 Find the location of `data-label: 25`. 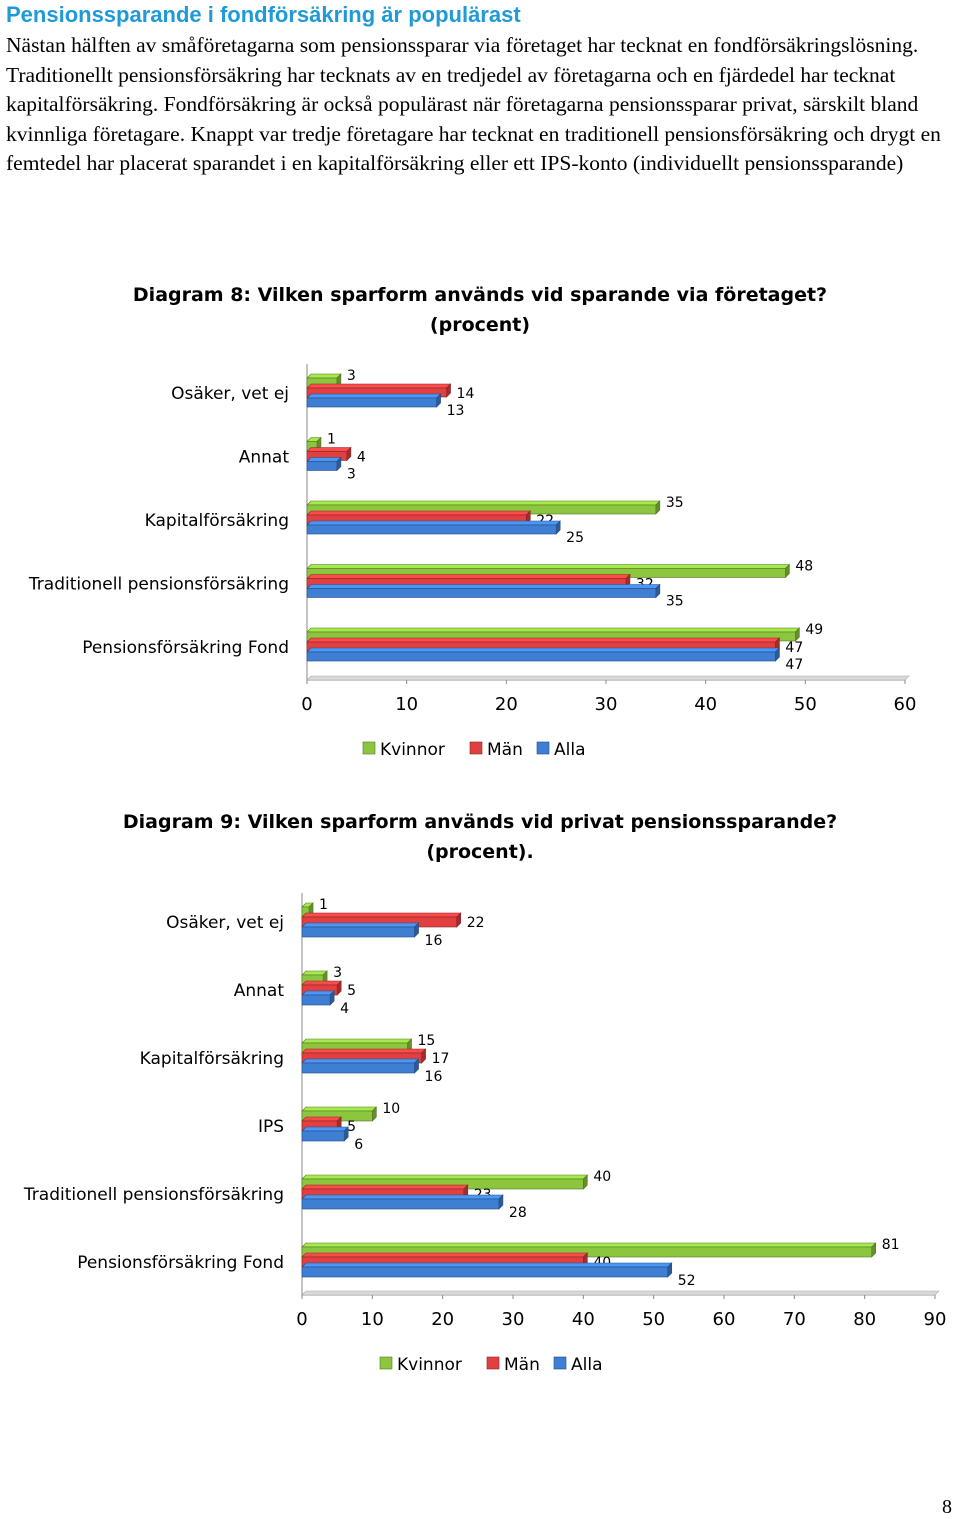

data-label: 25 is located at coordinates (575, 538).